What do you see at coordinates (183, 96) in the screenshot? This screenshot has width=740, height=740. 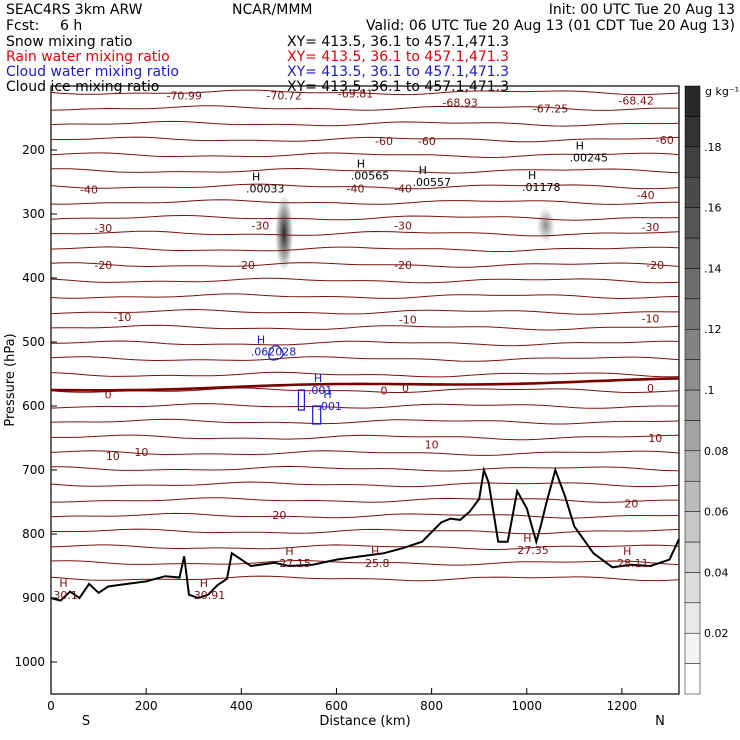 I see `contour-label: -70.99` at bounding box center [183, 96].